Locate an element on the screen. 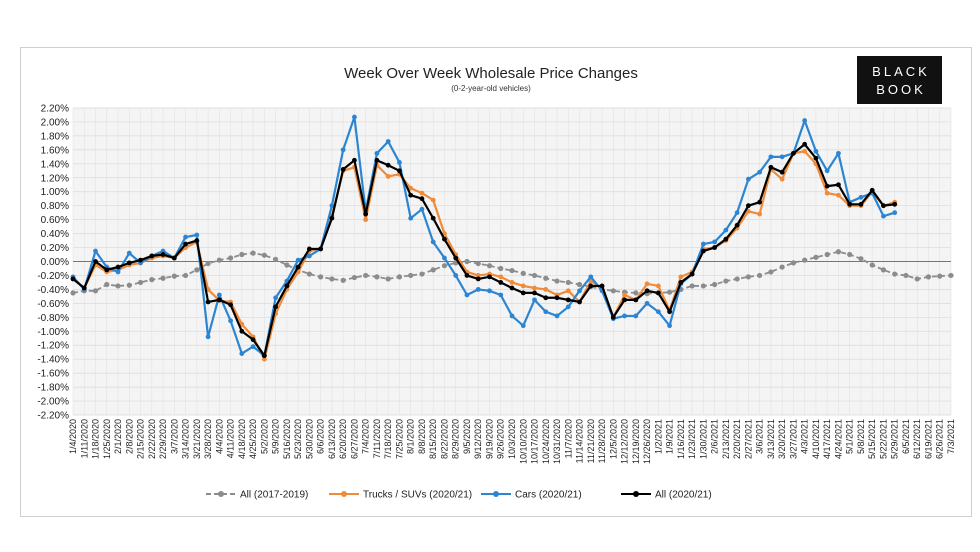  x-tick-label: 8/8/2020 is located at coordinates (422, 436).